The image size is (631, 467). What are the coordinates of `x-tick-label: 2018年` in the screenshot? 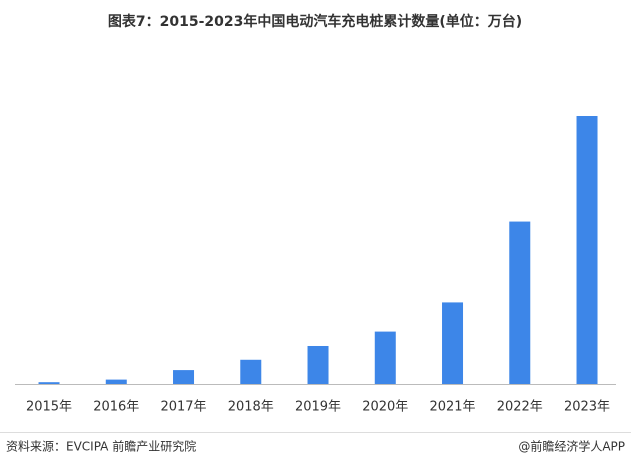 It's located at (251, 407).